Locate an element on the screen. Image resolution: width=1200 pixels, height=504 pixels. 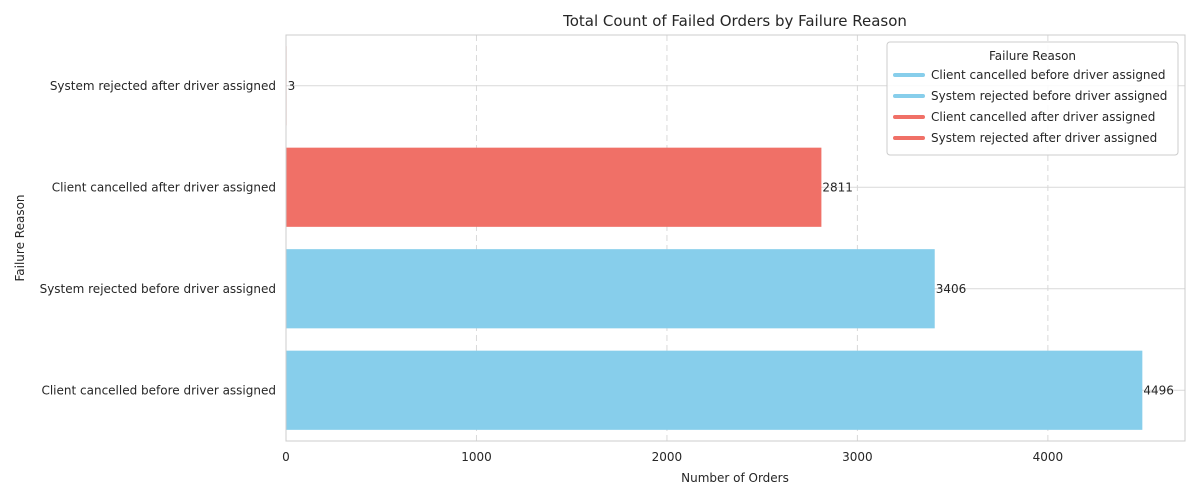
legend-entry-label: System rejected before driver assigned is located at coordinates (1049, 96).